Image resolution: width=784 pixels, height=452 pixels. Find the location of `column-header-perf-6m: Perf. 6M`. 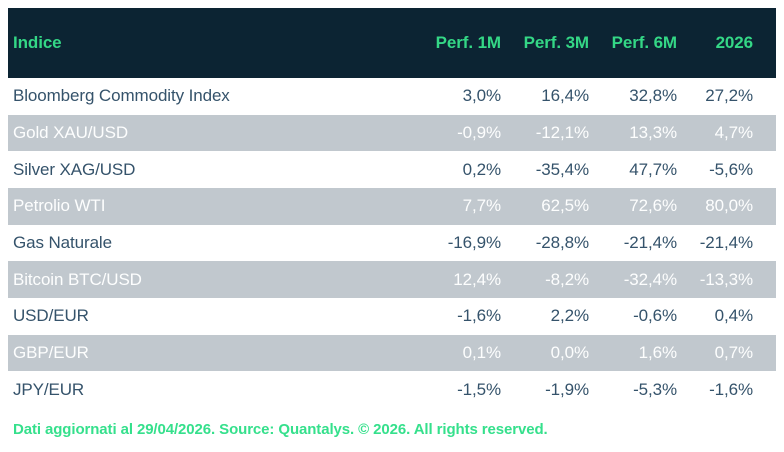

column-header-perf-6m: Perf. 6M is located at coordinates (644, 42).